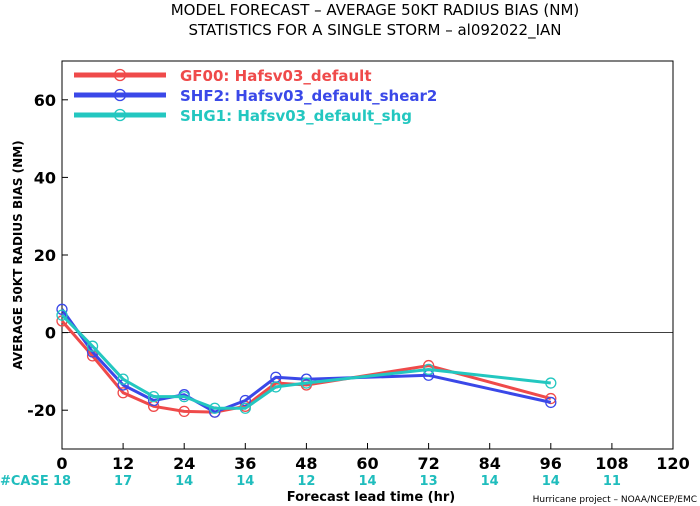  Describe the element at coordinates (308, 96) in the screenshot. I see `legend-label: SHF2: Hafsv03_default_shear2` at that location.